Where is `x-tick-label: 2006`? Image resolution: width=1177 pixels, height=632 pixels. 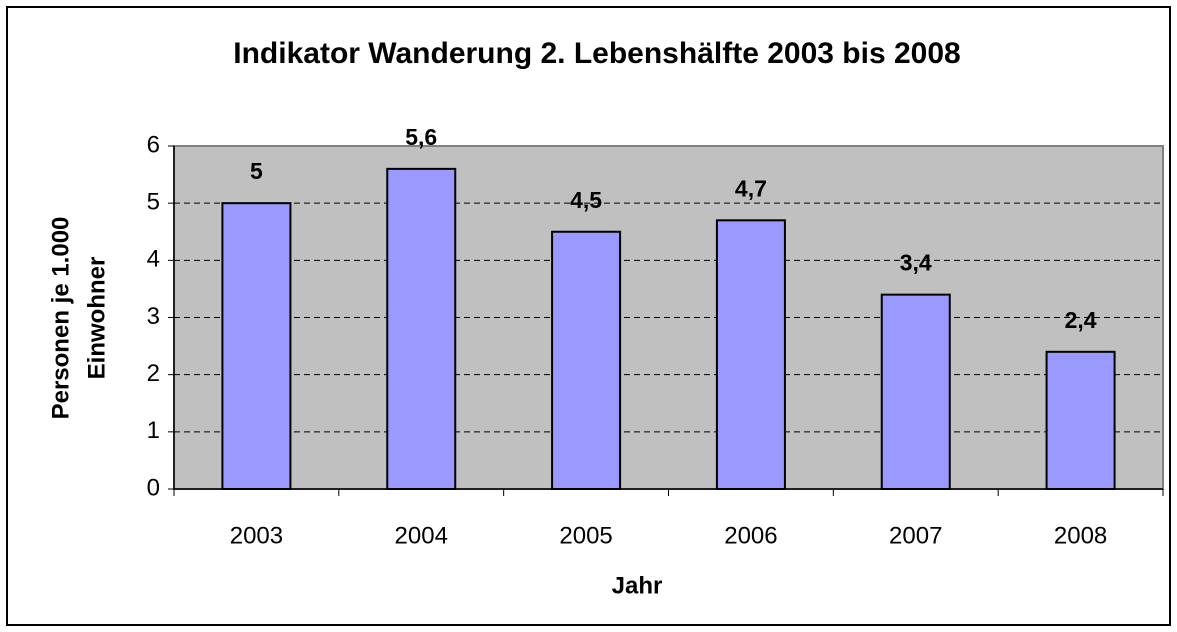
x-tick-label: 2006 is located at coordinates (750, 535).